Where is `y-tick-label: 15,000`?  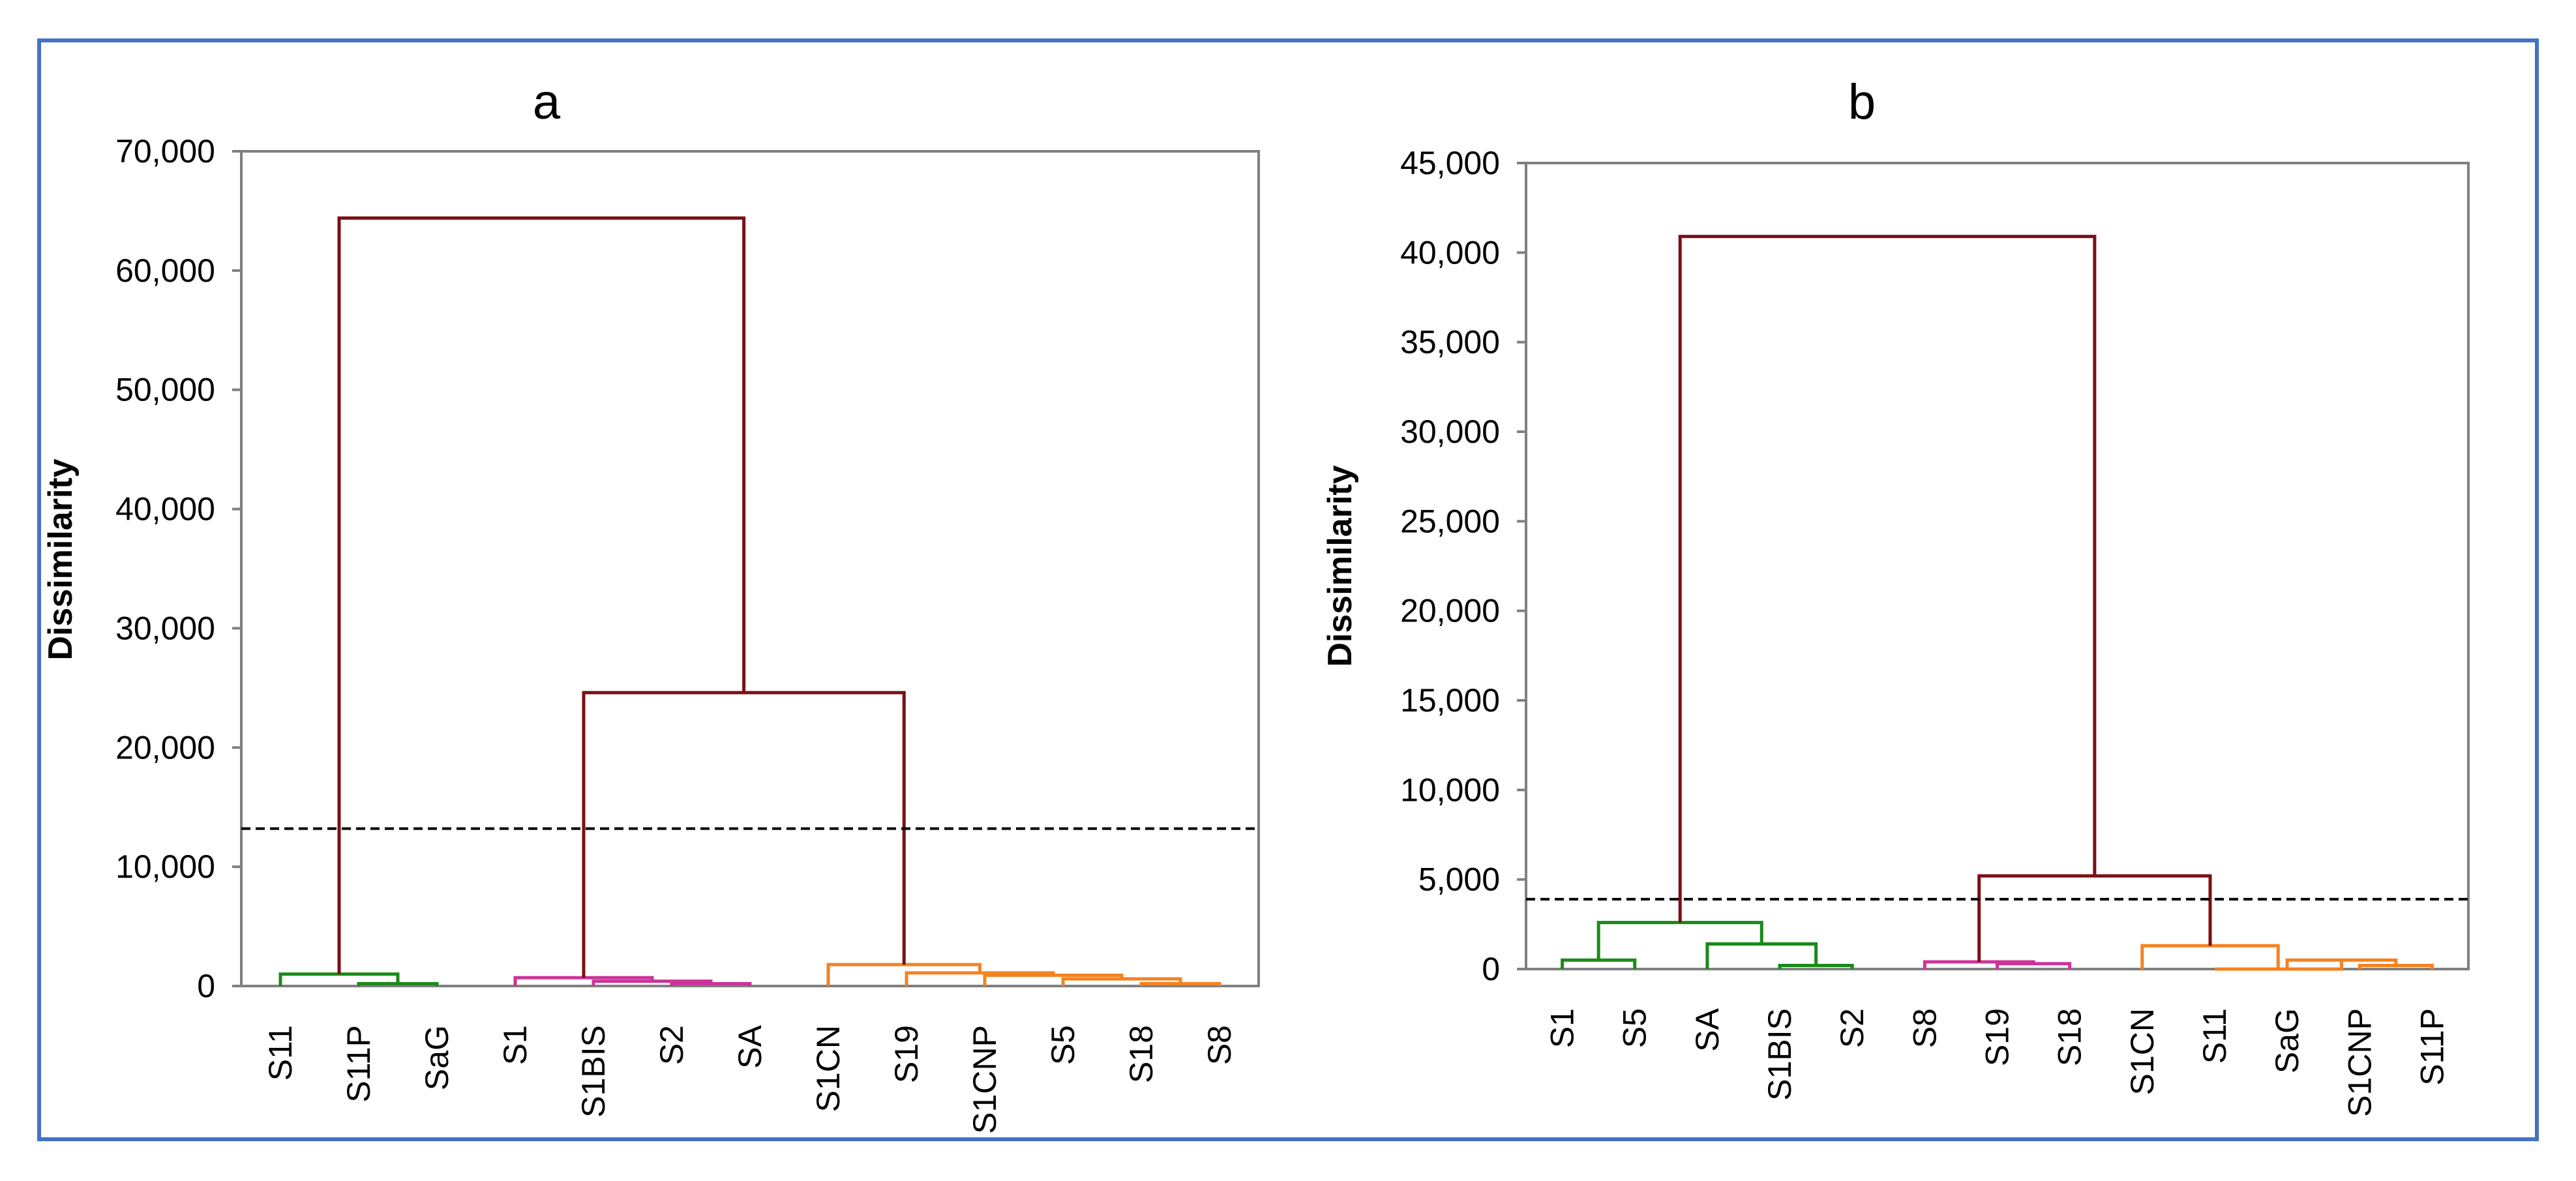
y-tick-label: 15,000 is located at coordinates (1450, 700).